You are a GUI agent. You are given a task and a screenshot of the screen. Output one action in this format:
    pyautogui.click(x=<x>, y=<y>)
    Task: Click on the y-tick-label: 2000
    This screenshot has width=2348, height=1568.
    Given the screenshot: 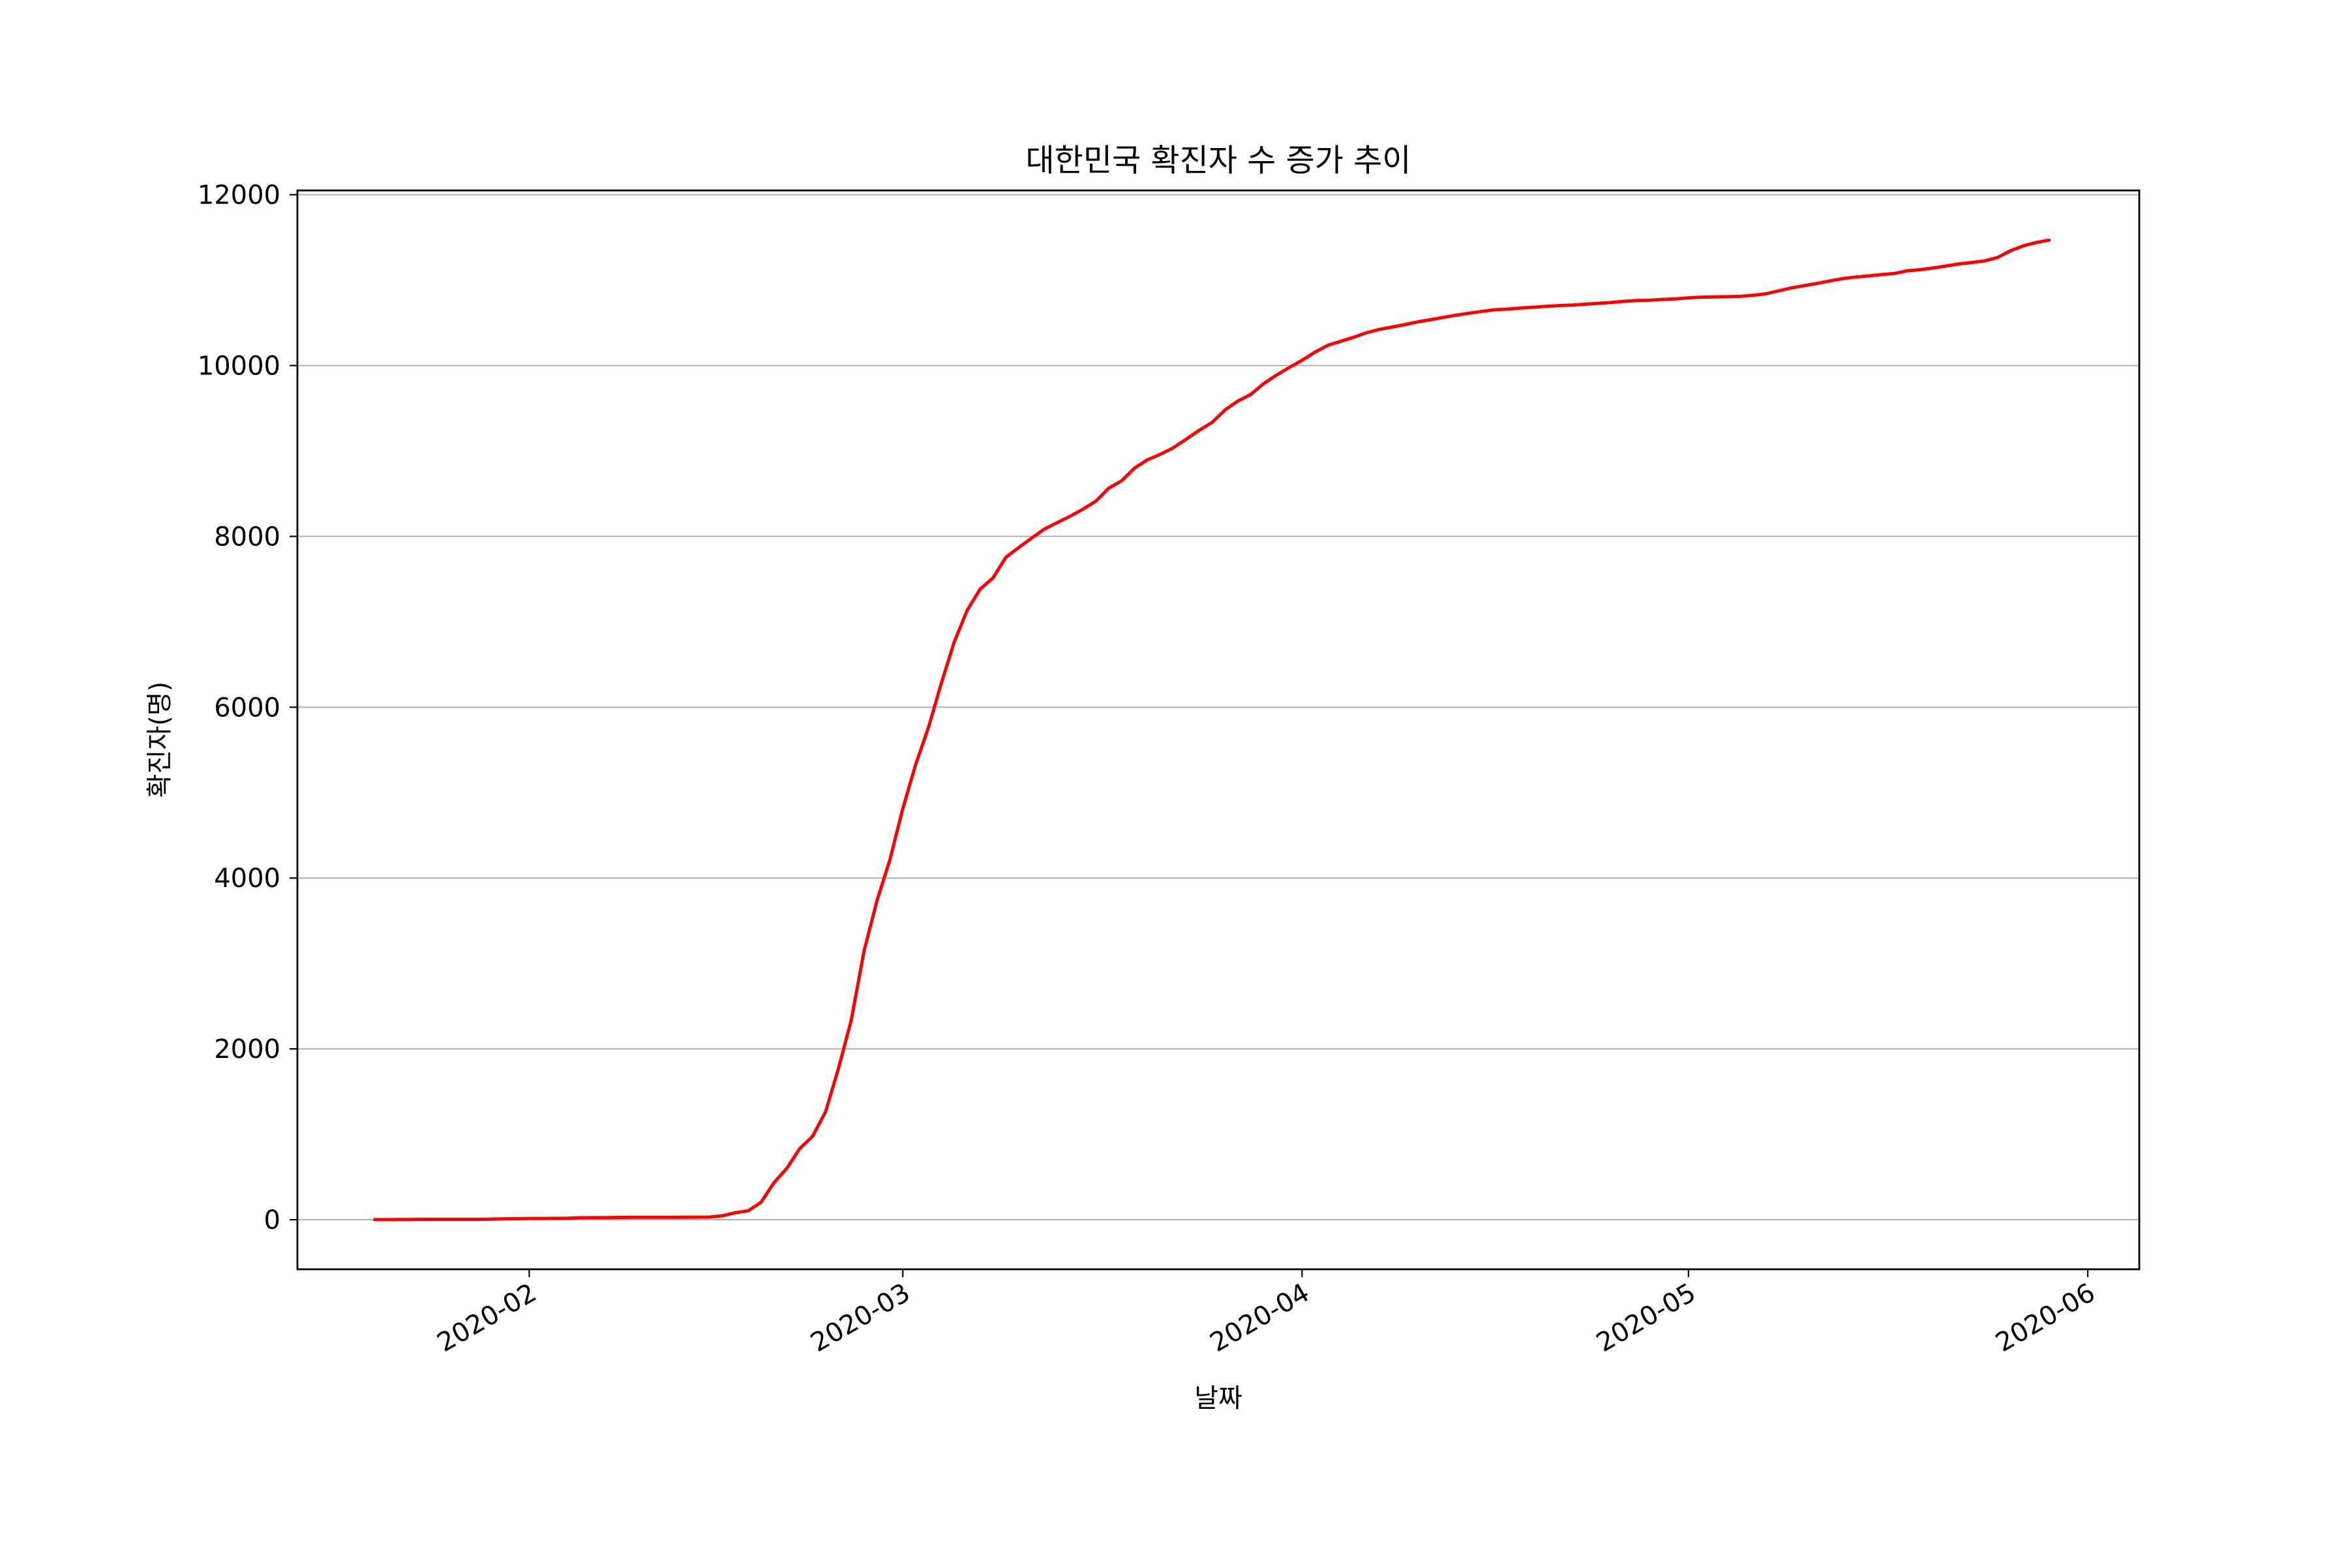 What is the action you would take?
    pyautogui.click(x=247, y=1049)
    